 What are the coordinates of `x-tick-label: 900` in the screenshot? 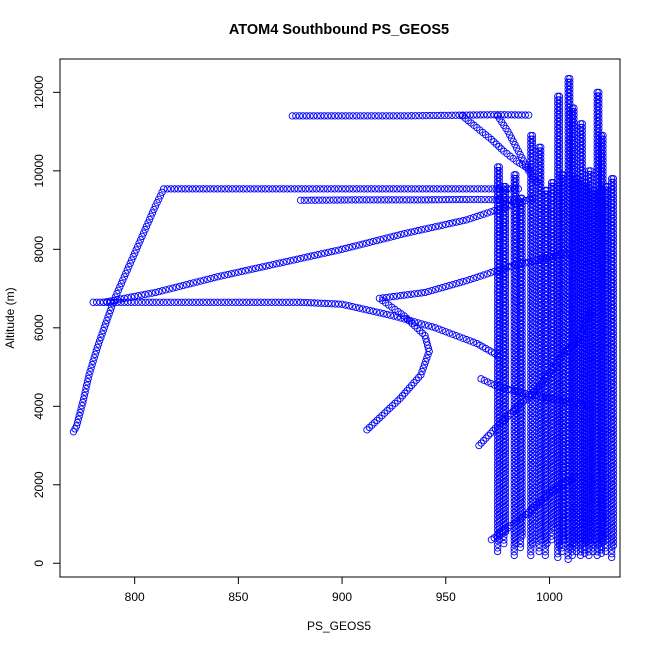 It's located at (342, 597).